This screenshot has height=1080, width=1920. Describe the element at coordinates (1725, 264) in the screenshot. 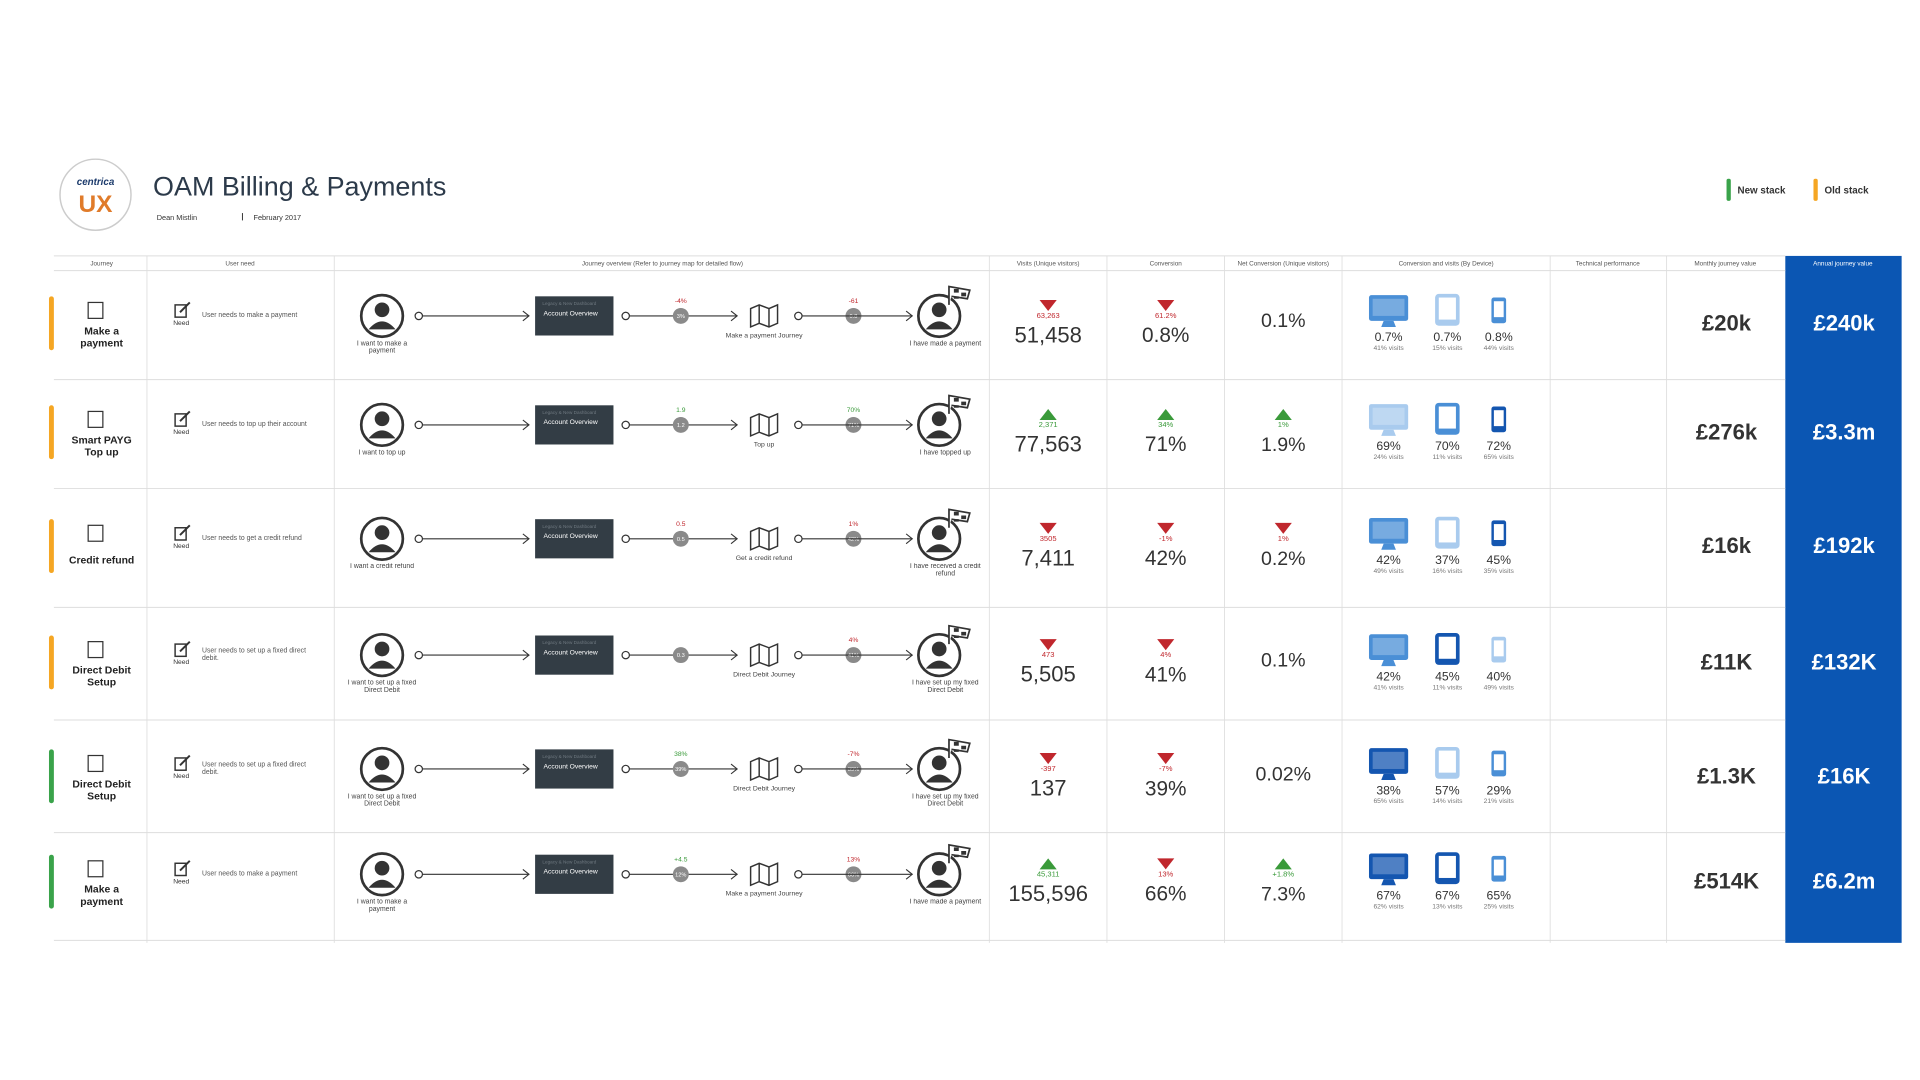

I see `column-header: Monthly journey value` at that location.